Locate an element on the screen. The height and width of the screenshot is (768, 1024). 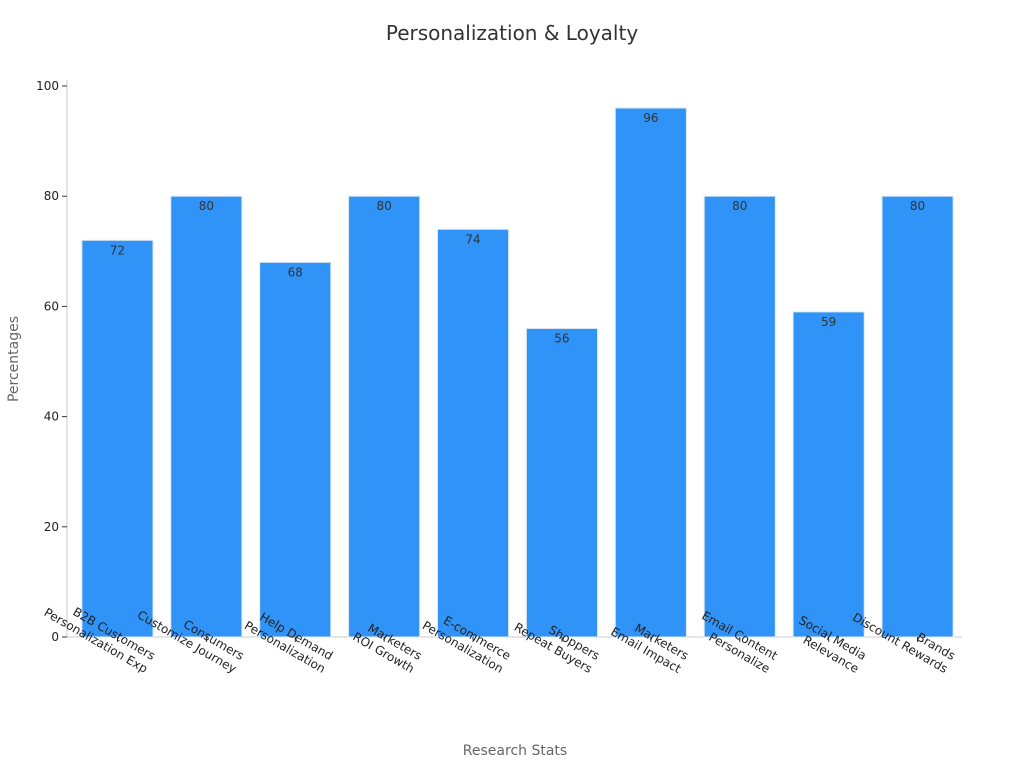
y-axis-label: Percentages is located at coordinates (14, 359).